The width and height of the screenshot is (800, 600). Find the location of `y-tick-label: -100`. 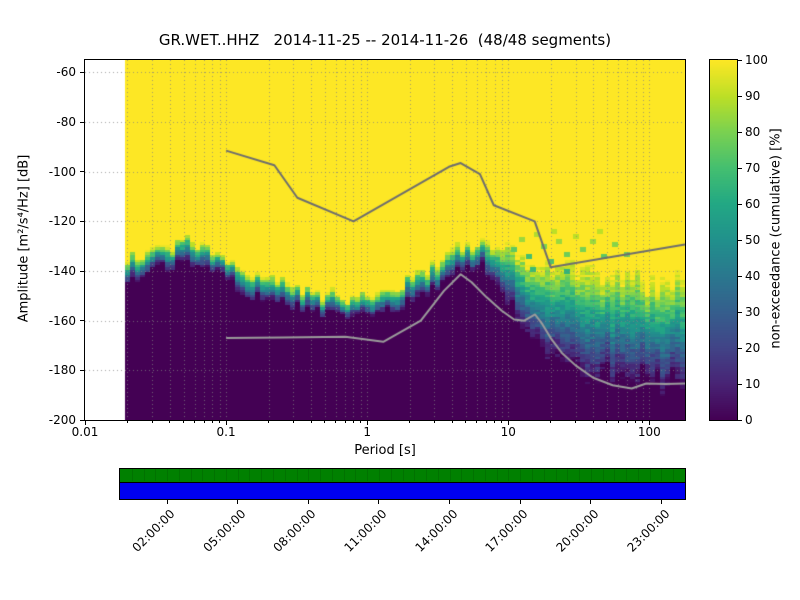

y-tick-label: -100 is located at coordinates (62, 171).